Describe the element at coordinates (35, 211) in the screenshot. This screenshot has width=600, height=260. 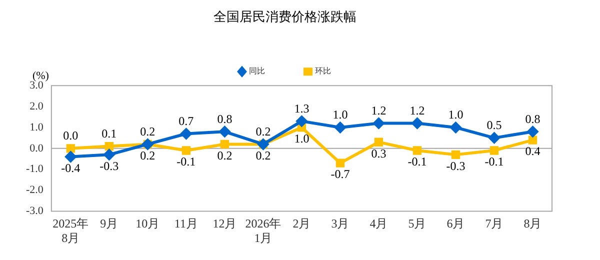
I see `y-tick-label: -3.0` at that location.